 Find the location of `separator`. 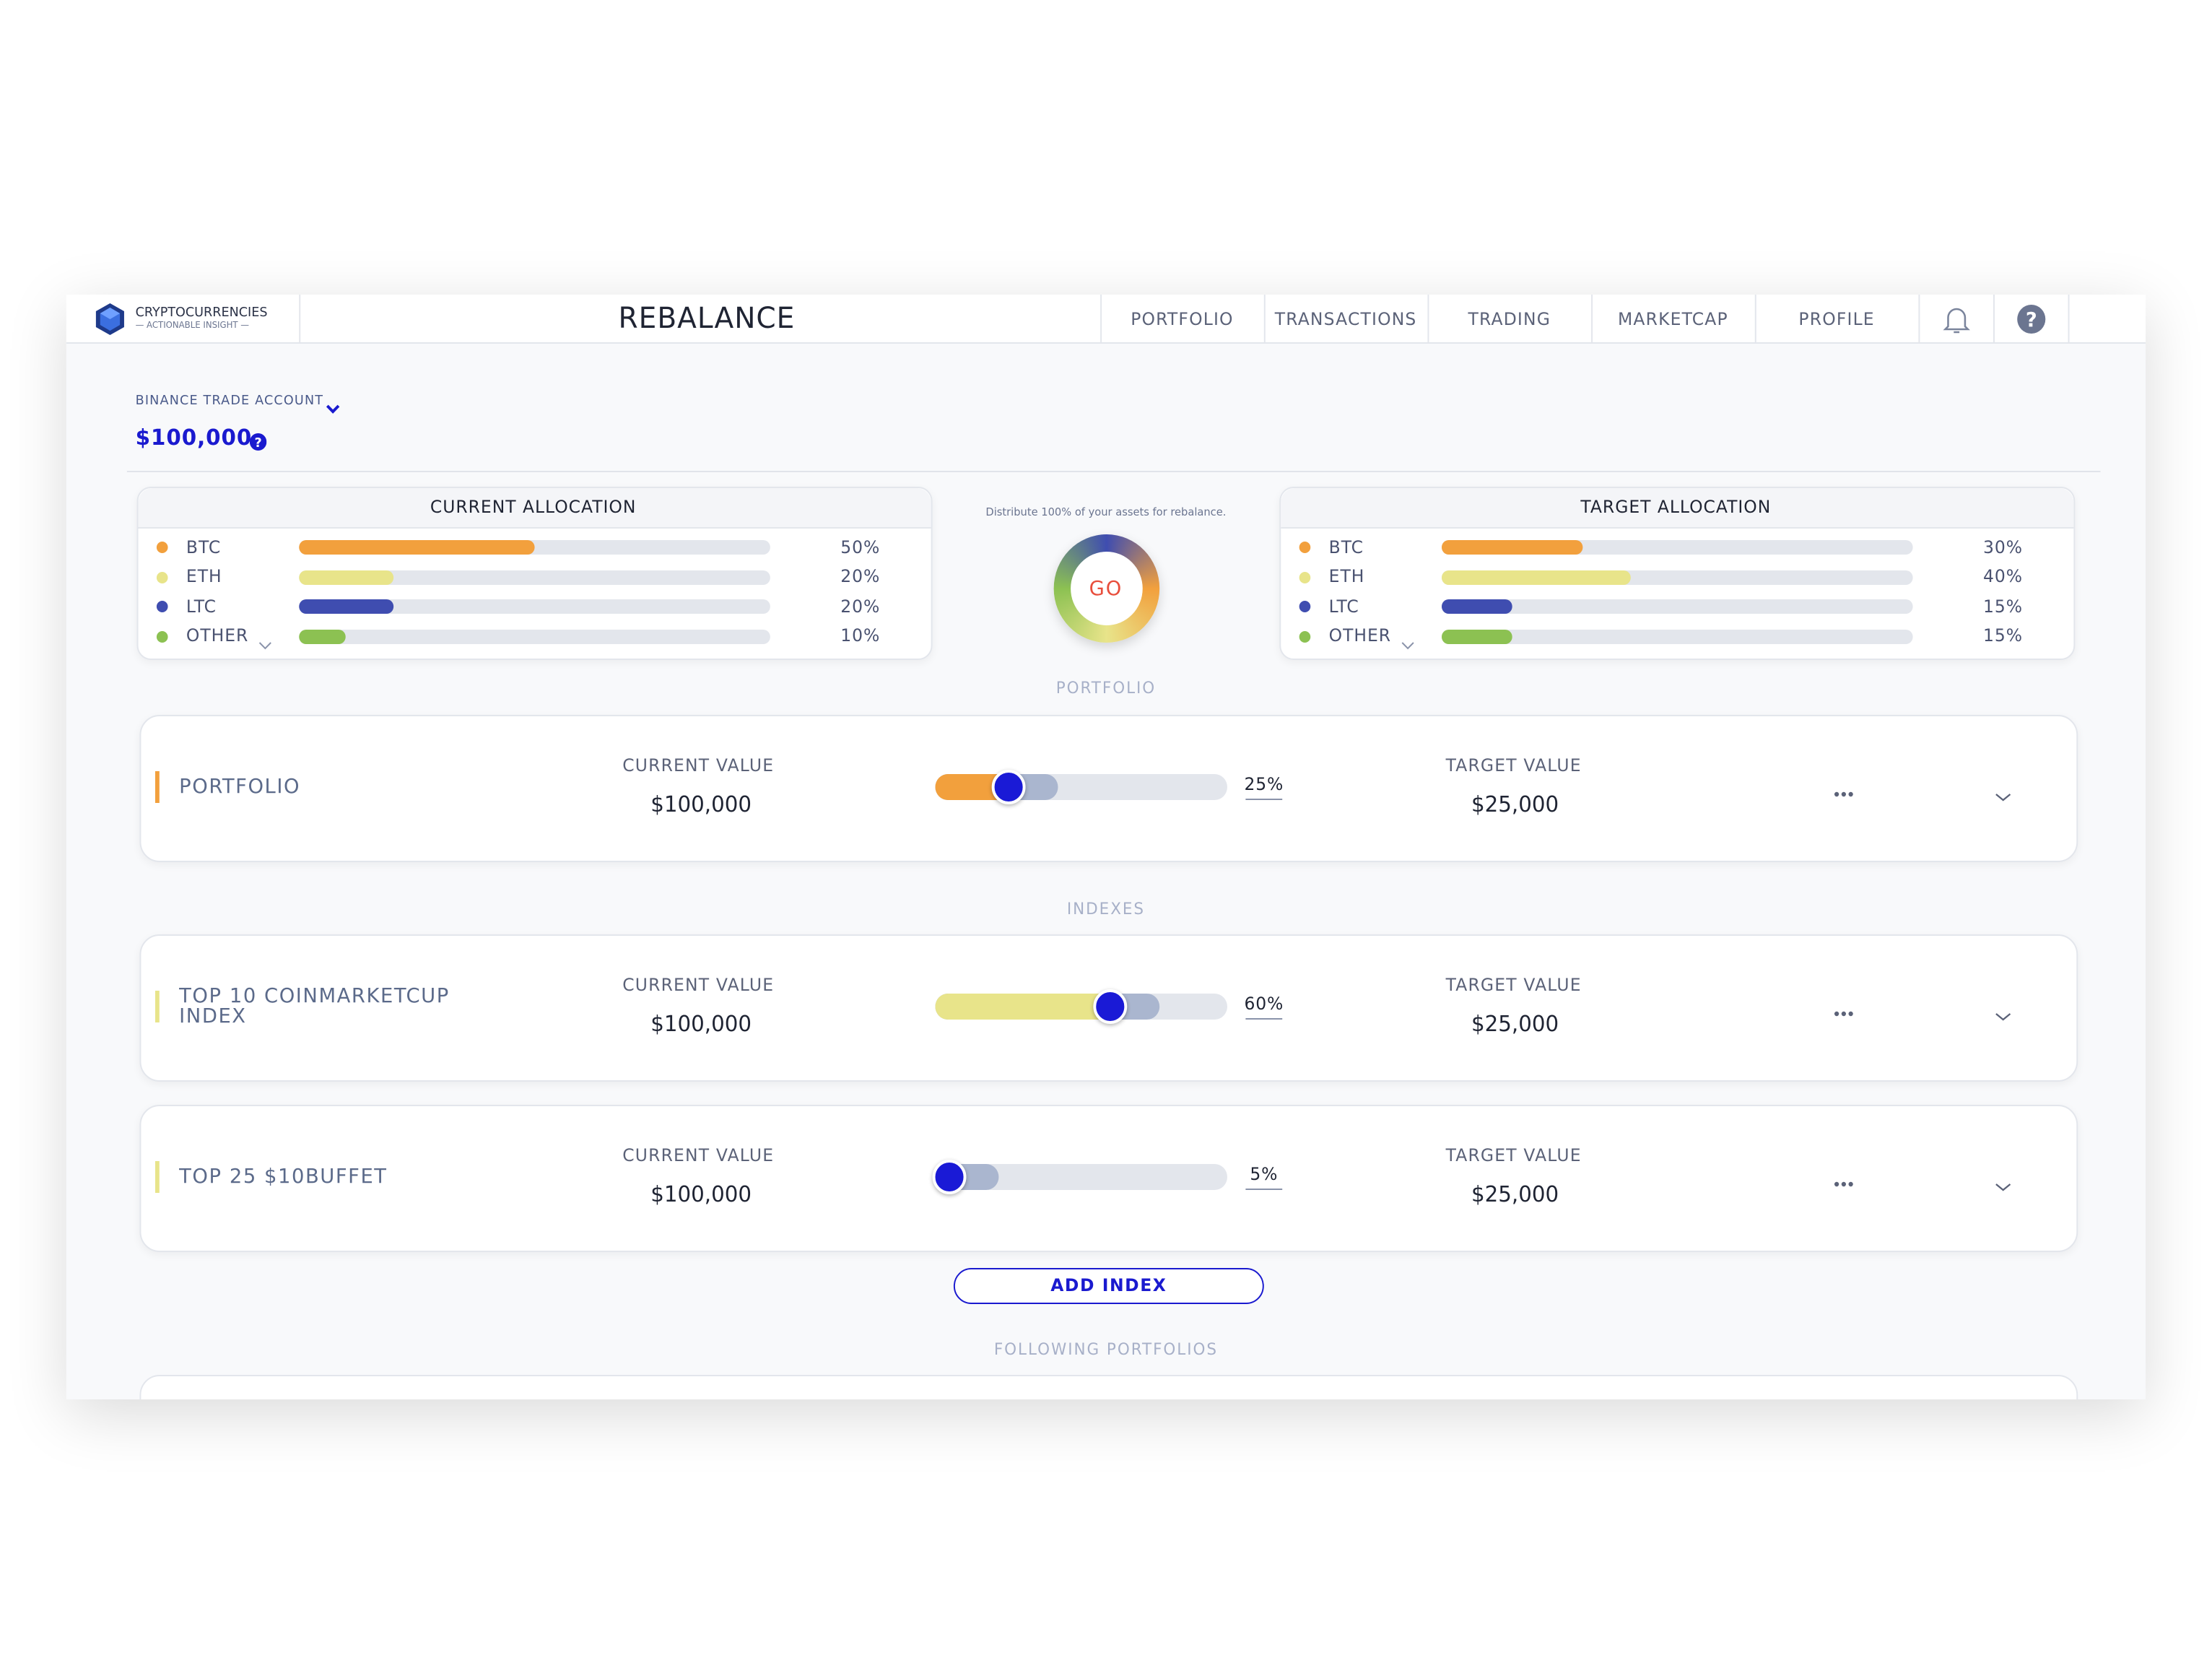

separator is located at coordinates (1113, 471).